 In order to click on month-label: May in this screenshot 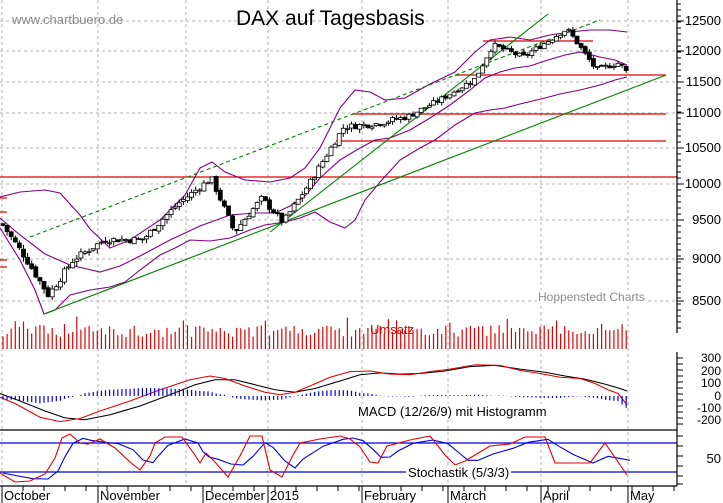, I will do `click(642, 495)`.